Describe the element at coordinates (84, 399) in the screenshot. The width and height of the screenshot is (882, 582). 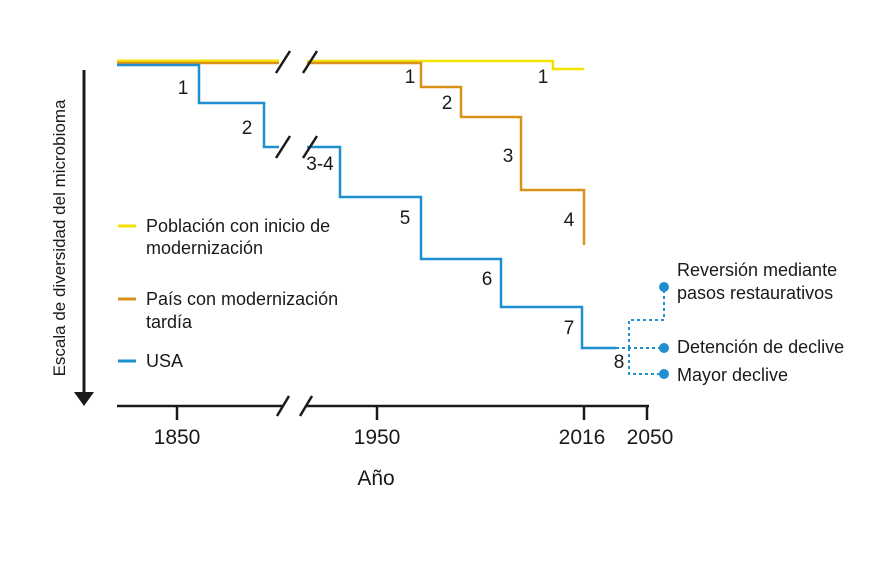
I see `y-axis-arrowhead` at that location.